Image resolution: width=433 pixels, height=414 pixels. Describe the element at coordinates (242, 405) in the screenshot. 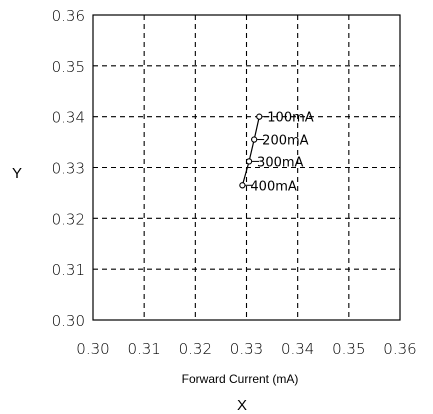

I see `x-axis-label: X` at that location.